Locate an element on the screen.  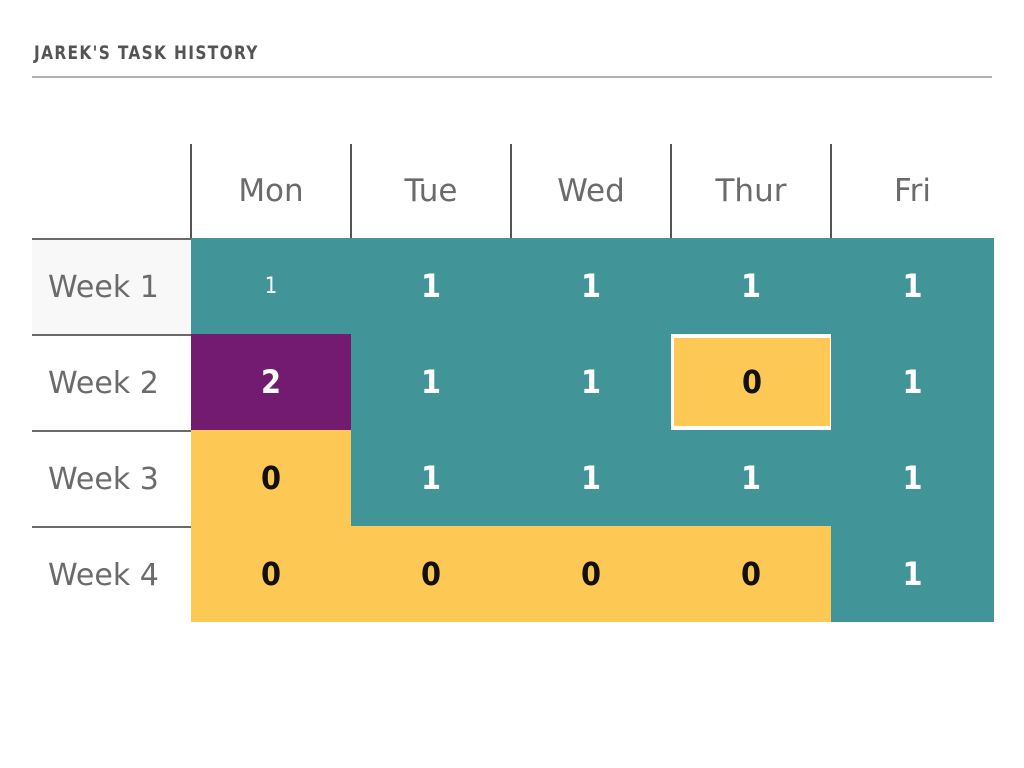
title-divider is located at coordinates (512, 77).